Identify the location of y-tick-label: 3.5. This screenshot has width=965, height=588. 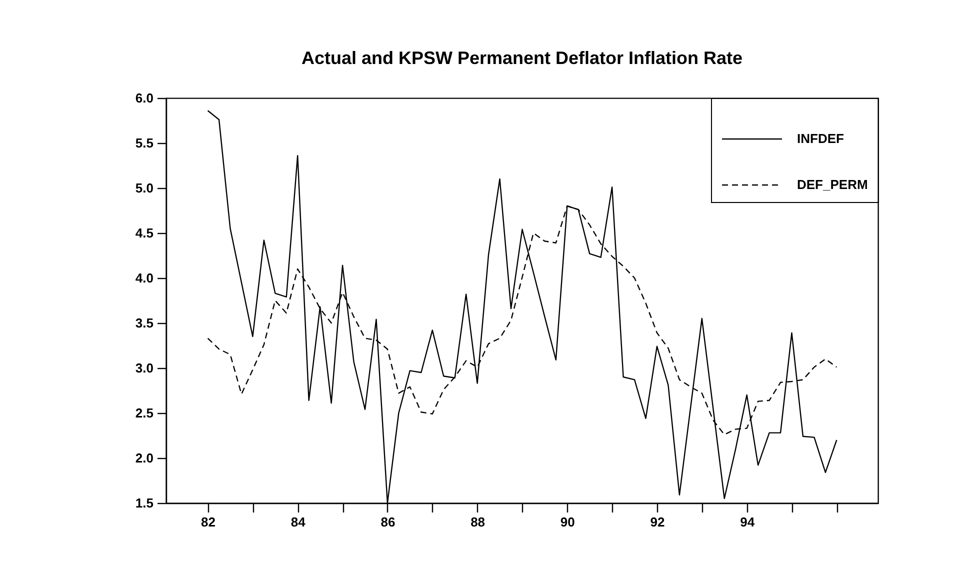
(144, 323).